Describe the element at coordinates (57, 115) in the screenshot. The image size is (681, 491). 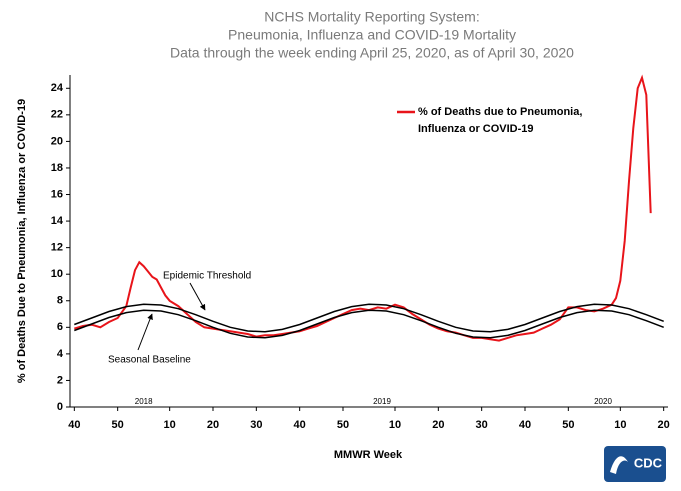
I see `y-tick-label: 22` at that location.